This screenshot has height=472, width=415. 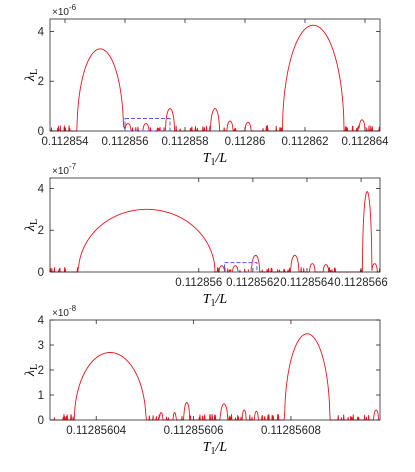 What do you see at coordinates (96, 431) in the screenshot?
I see `x-tick-label: 0.11285604` at bounding box center [96, 431].